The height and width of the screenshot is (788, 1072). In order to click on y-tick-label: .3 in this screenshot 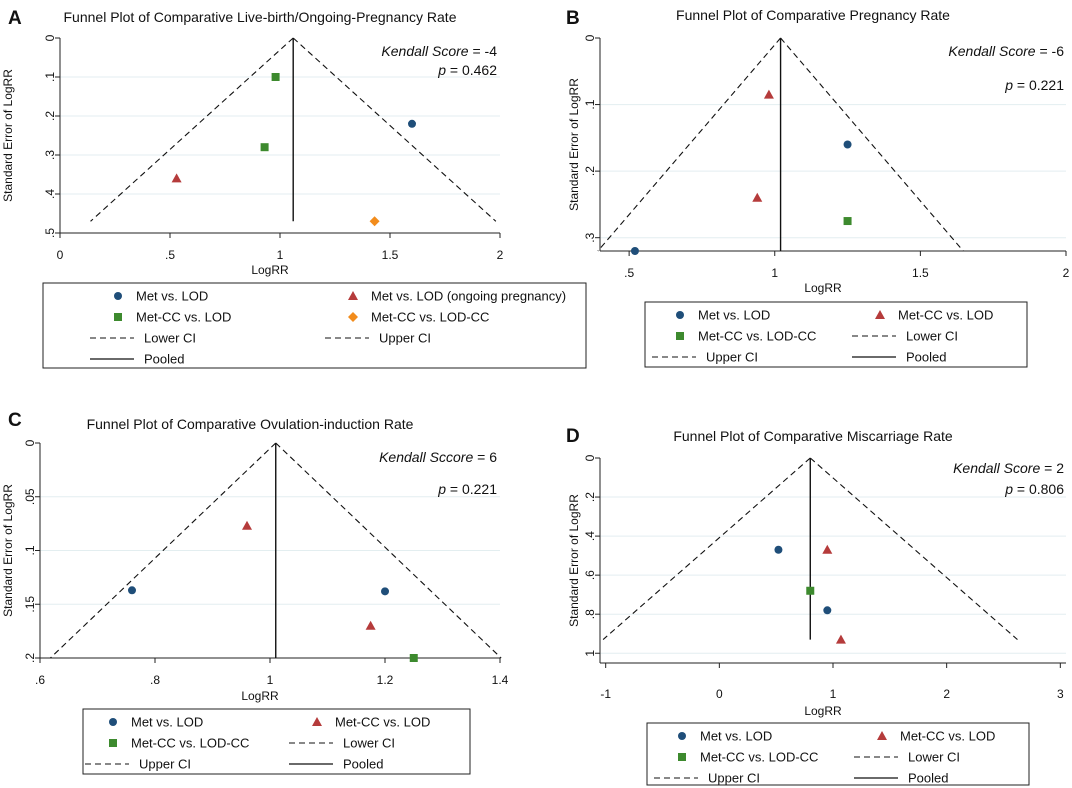, I will do `click(50, 155)`.